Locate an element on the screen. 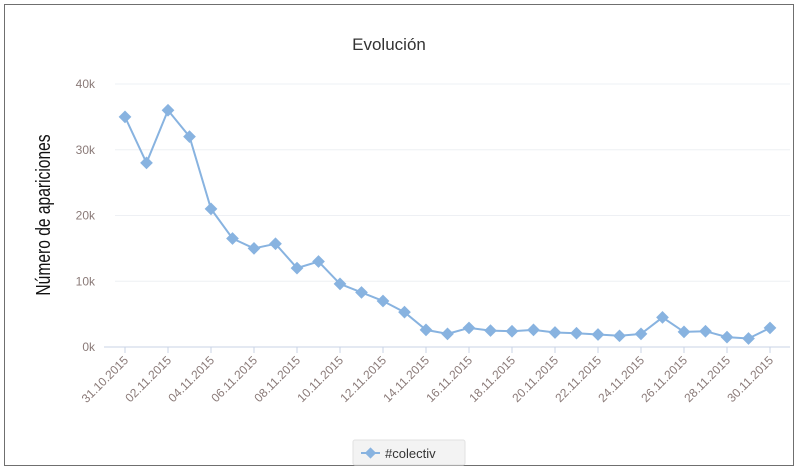  x-tick-label: 30.11.2015 is located at coordinates (750, 379).